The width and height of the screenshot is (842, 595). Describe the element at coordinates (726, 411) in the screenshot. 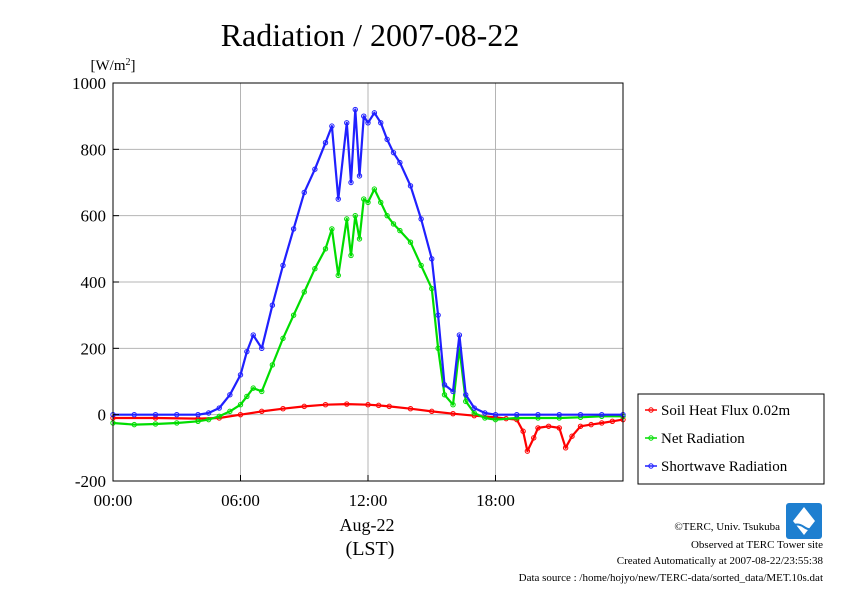

I see `legend-label-soil-heat-flux: Soil Heat Flux 0.02m` at that location.